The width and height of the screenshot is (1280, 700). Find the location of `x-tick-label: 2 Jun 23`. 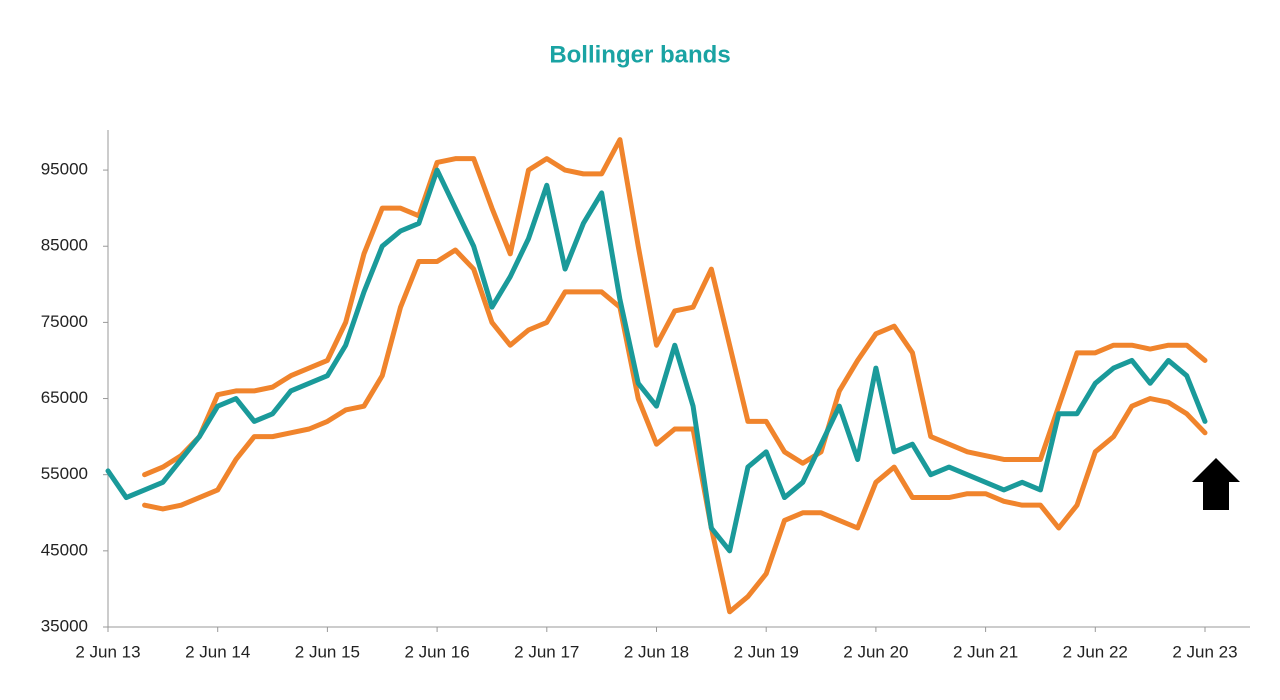

x-tick-label: 2 Jun 23 is located at coordinates (1204, 651).